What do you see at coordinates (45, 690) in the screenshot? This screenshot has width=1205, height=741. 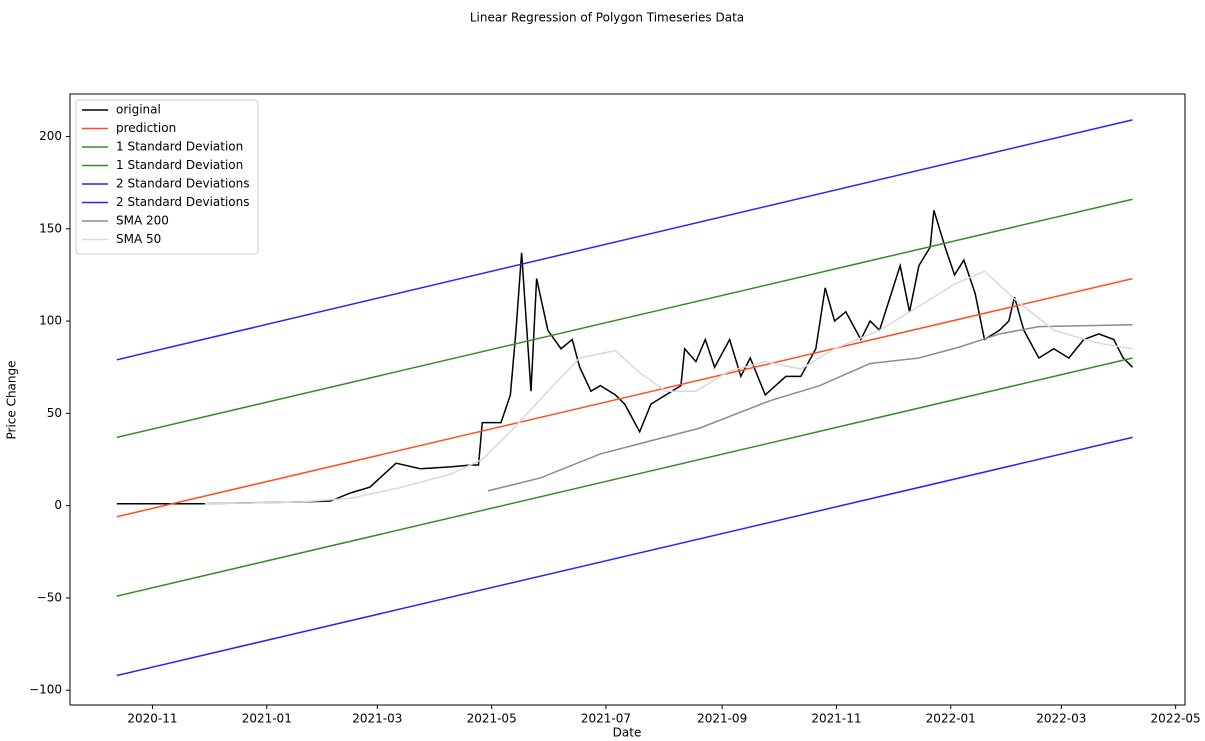 I see `y-tick-label: −100` at bounding box center [45, 690].